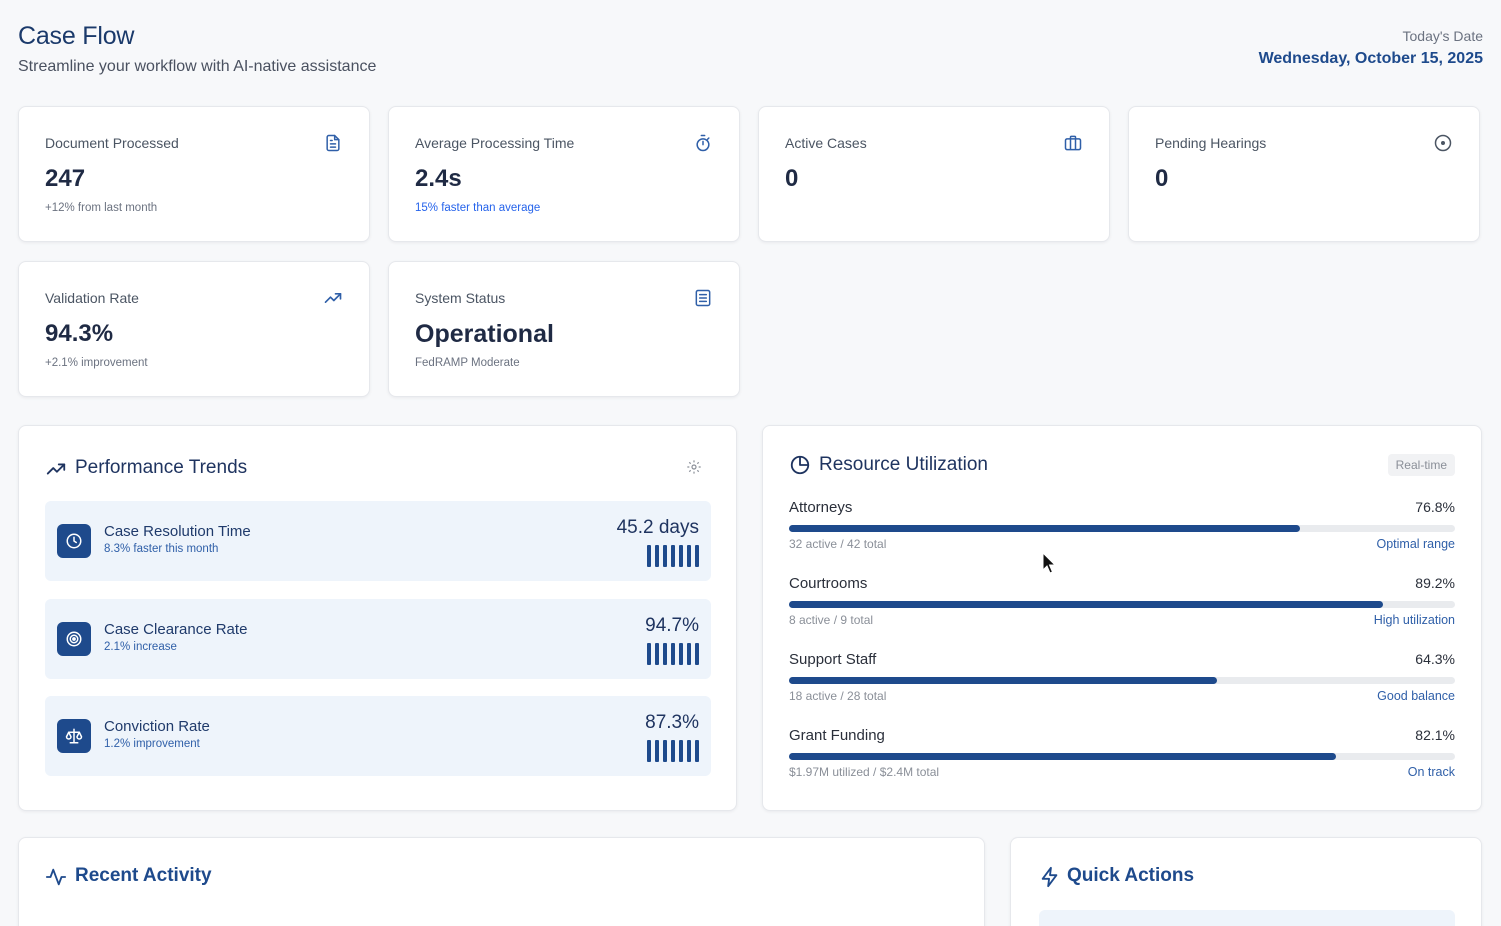  I want to click on list-document-icon, so click(703, 298).